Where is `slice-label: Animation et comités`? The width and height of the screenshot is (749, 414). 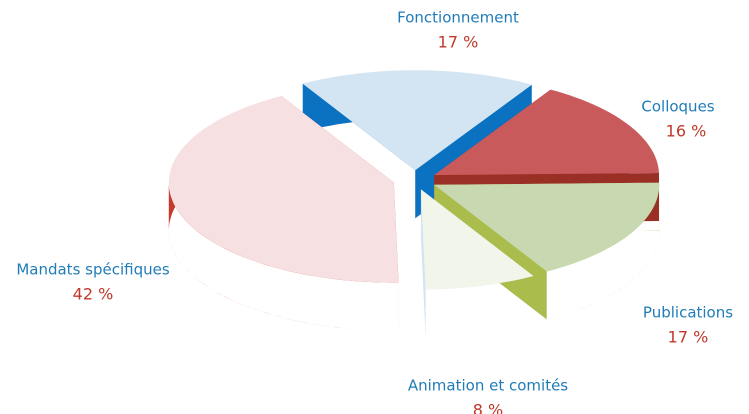 slice-label: Animation et comités is located at coordinates (488, 386).